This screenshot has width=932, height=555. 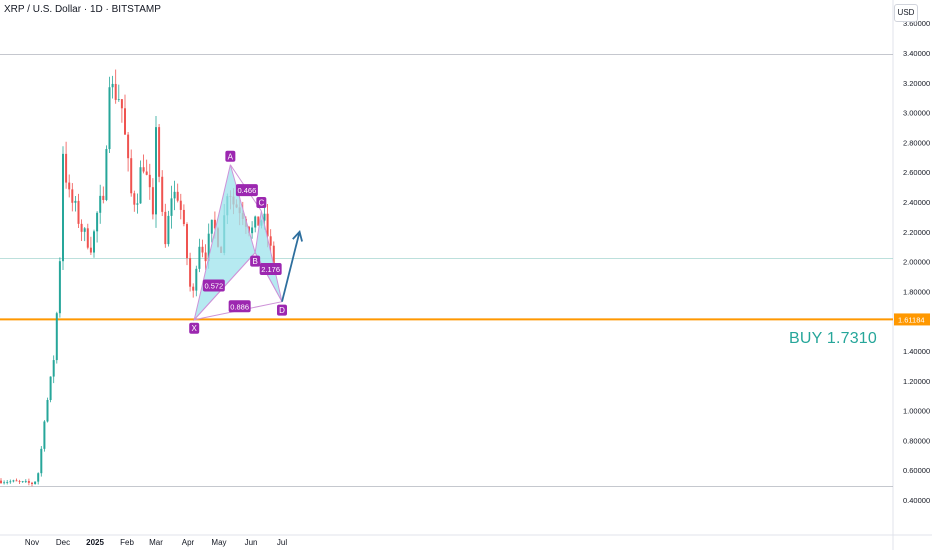 What do you see at coordinates (282, 542) in the screenshot?
I see `x-tick-label: Jul` at bounding box center [282, 542].